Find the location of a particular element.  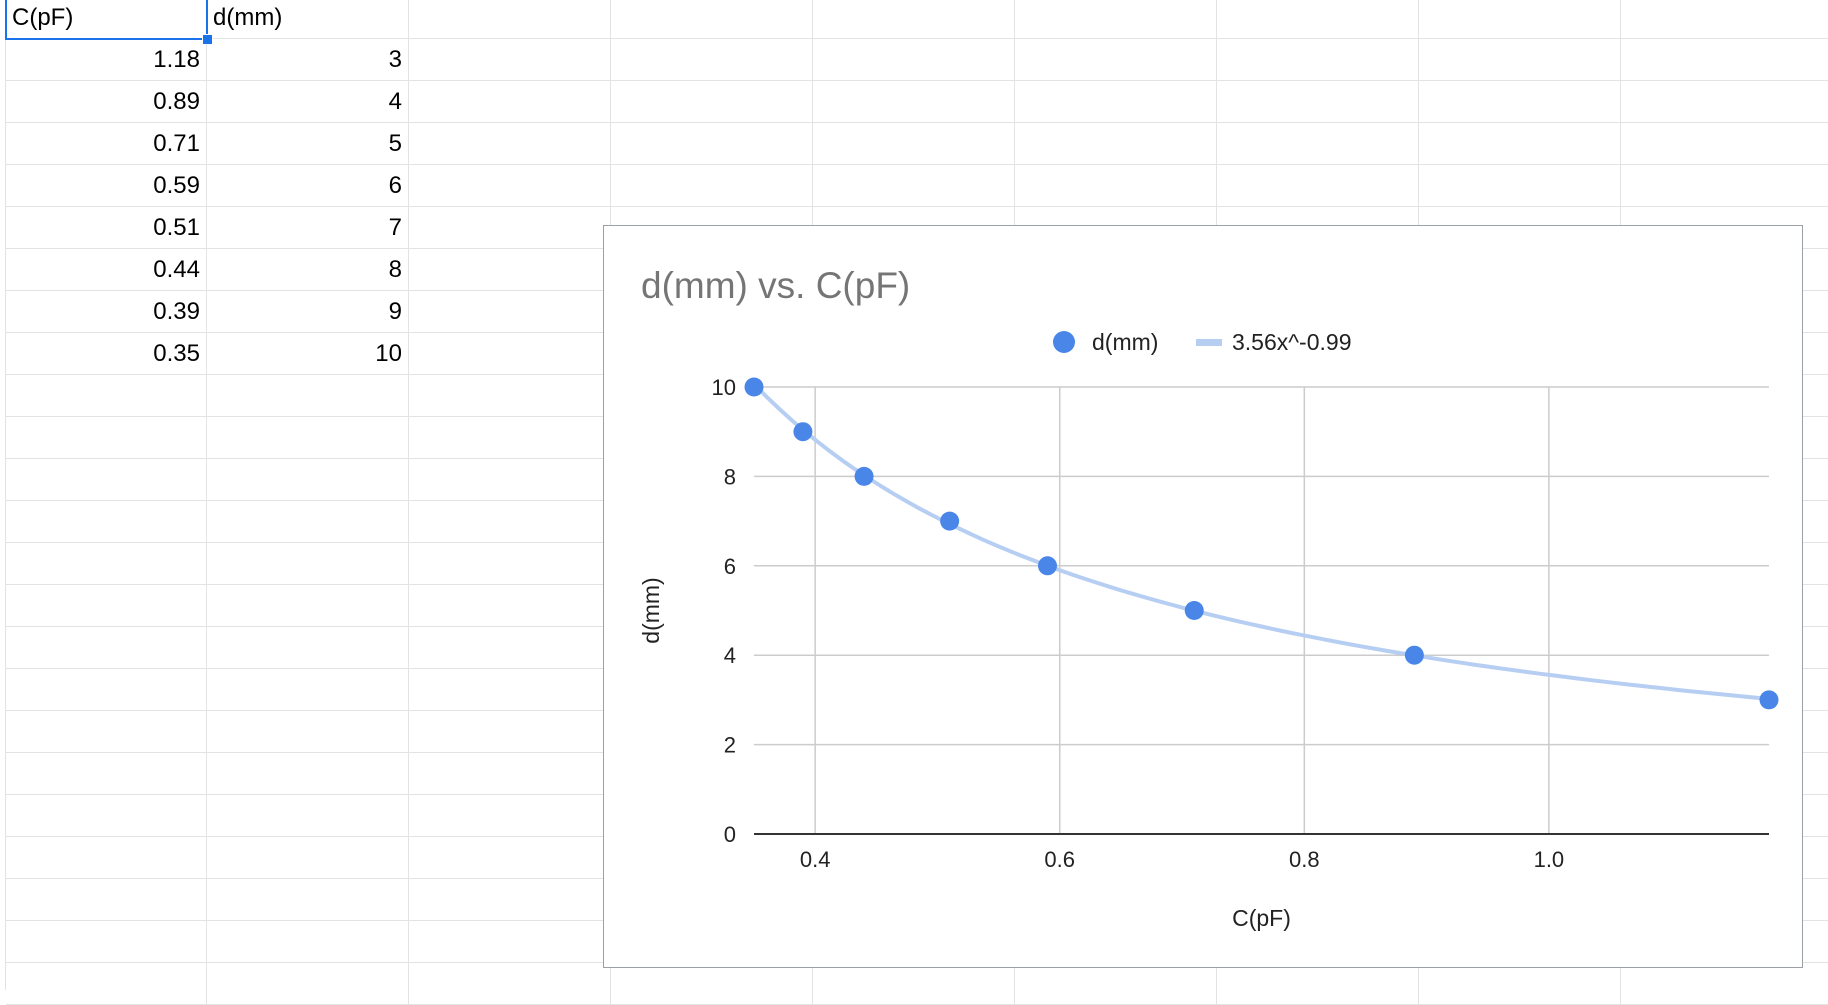

table-cell: 0.44 is located at coordinates (106, 270).